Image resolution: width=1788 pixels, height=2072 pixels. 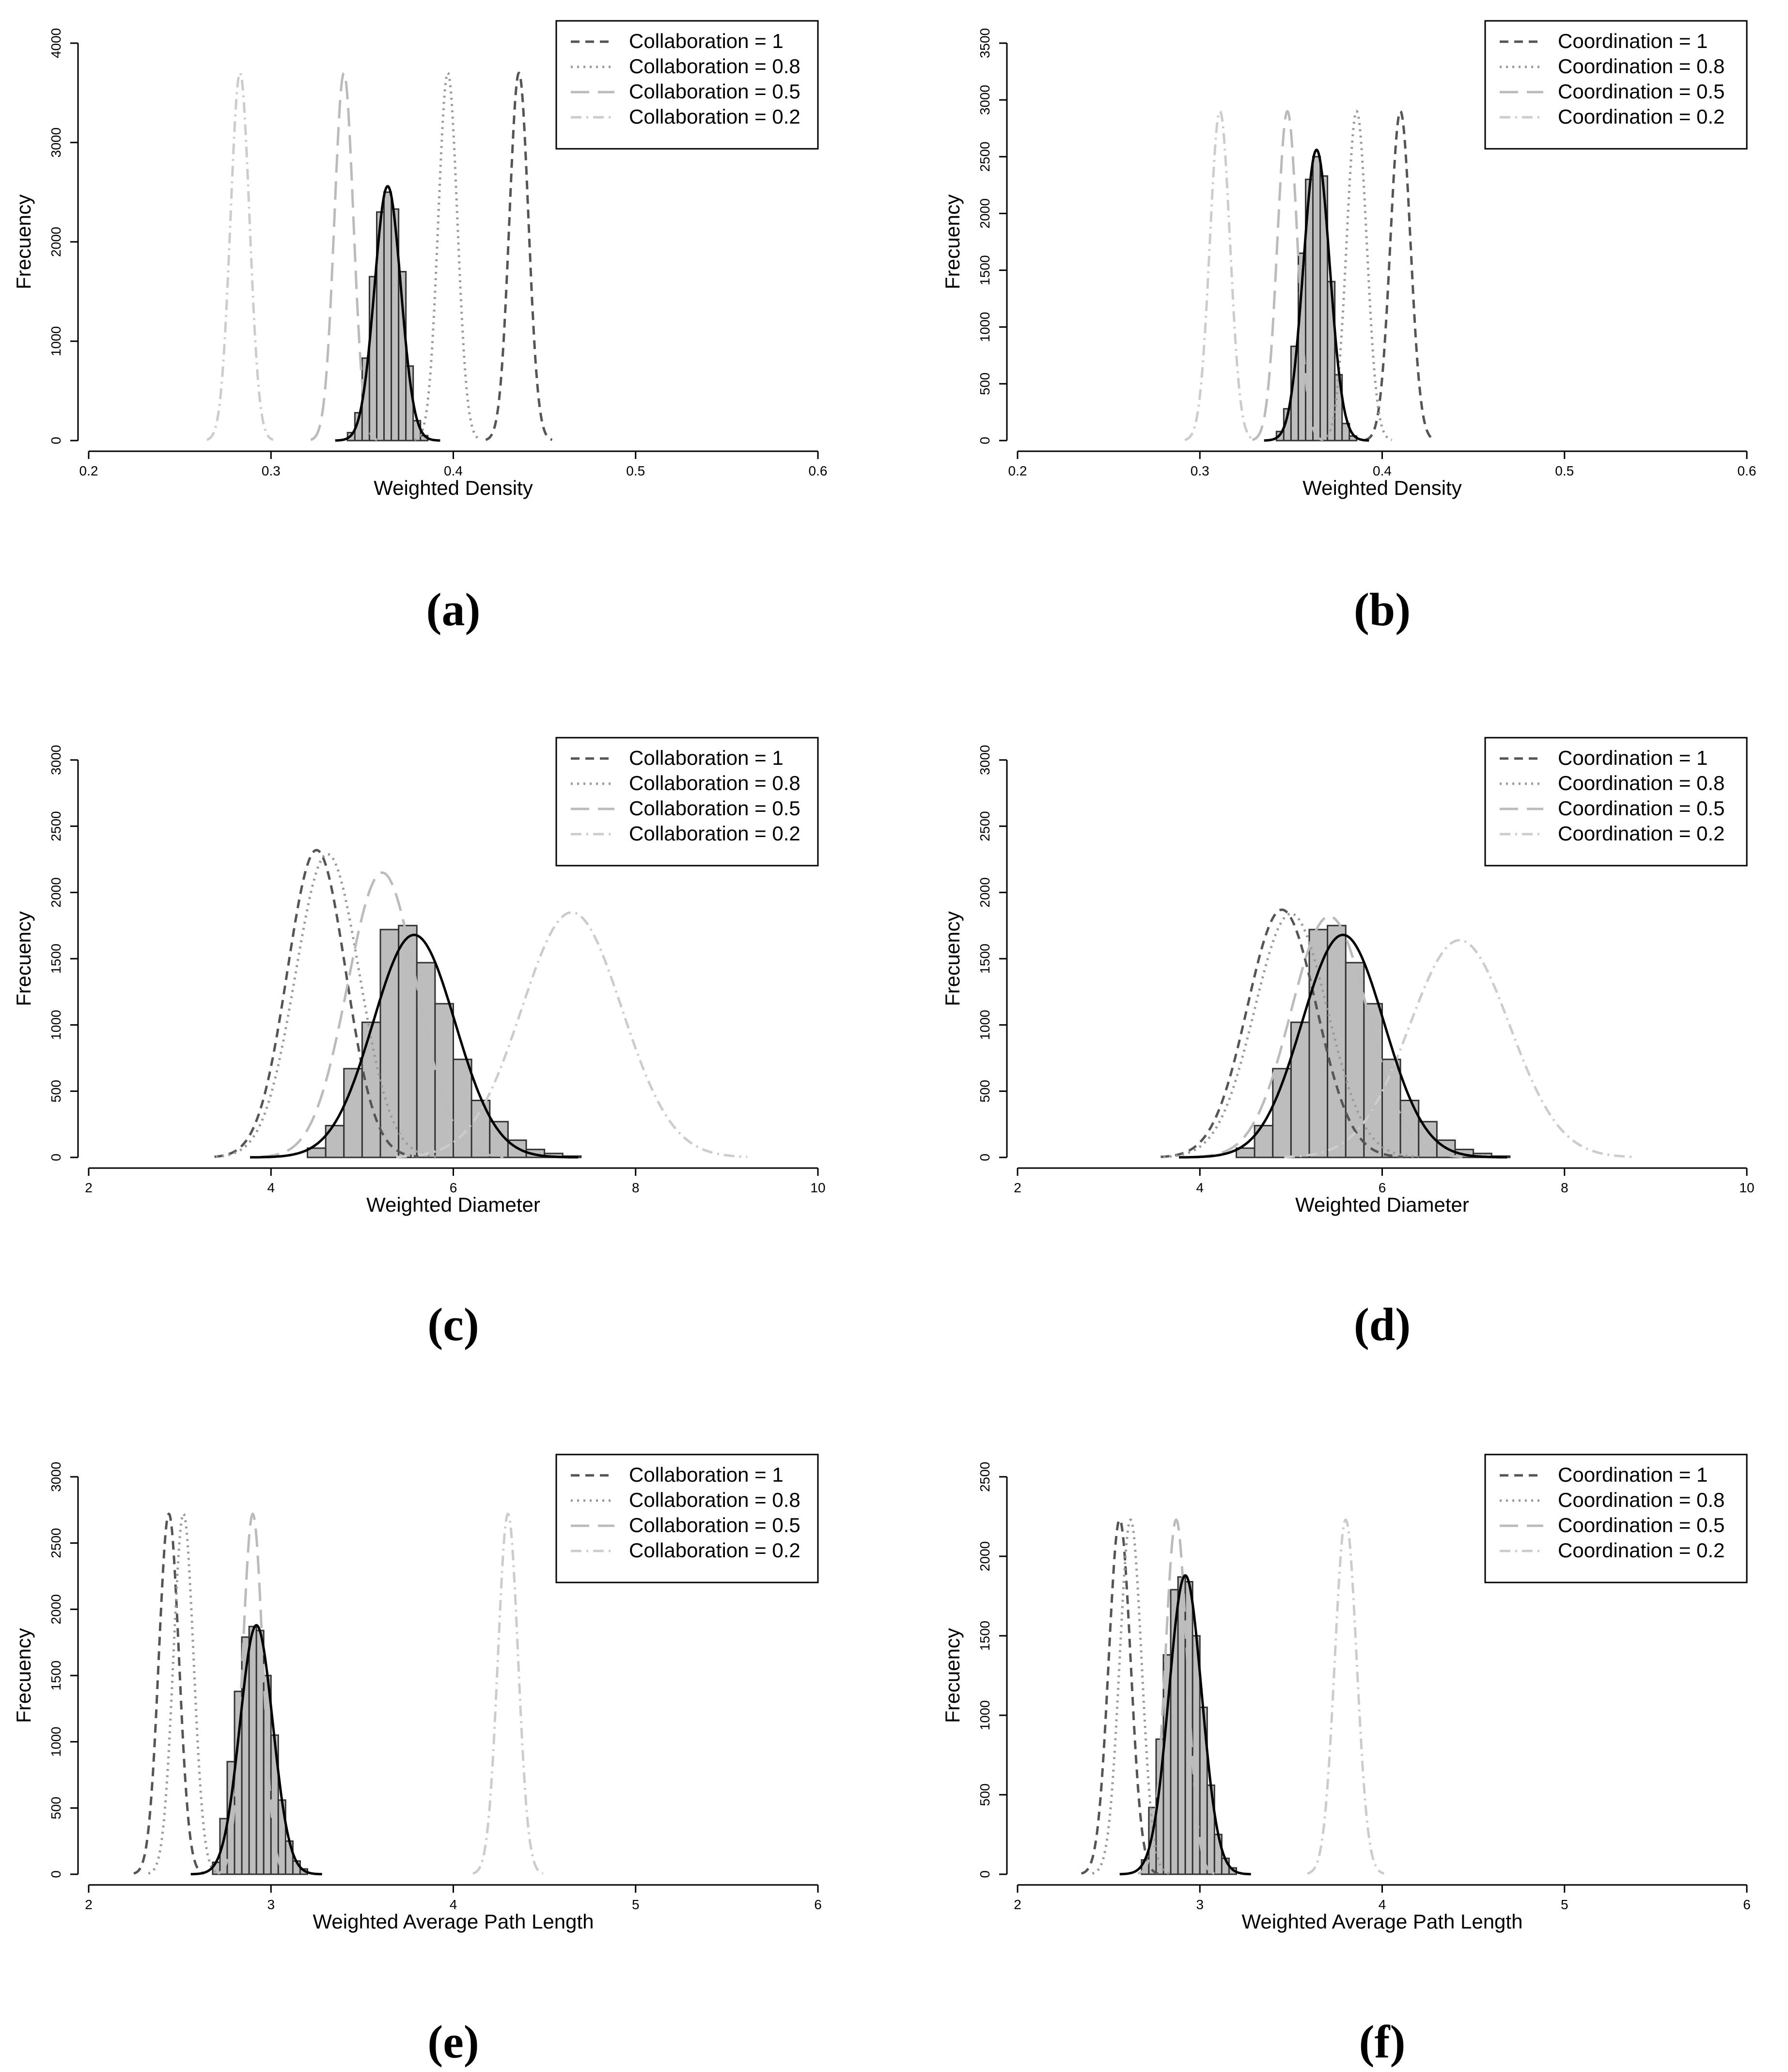 What do you see at coordinates (453, 610) in the screenshot?
I see `panel-label: (a)` at bounding box center [453, 610].